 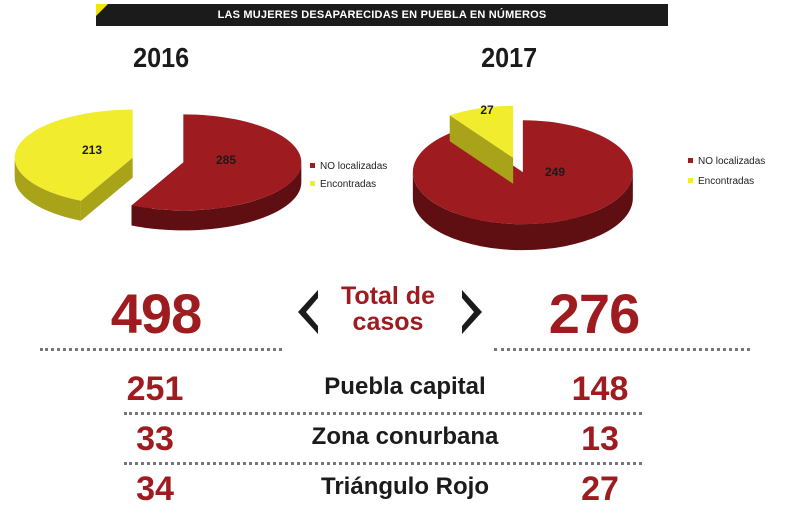 What do you see at coordinates (522, 211) in the screenshot?
I see `pie-slice-side-no-localizadas-2017` at bounding box center [522, 211].